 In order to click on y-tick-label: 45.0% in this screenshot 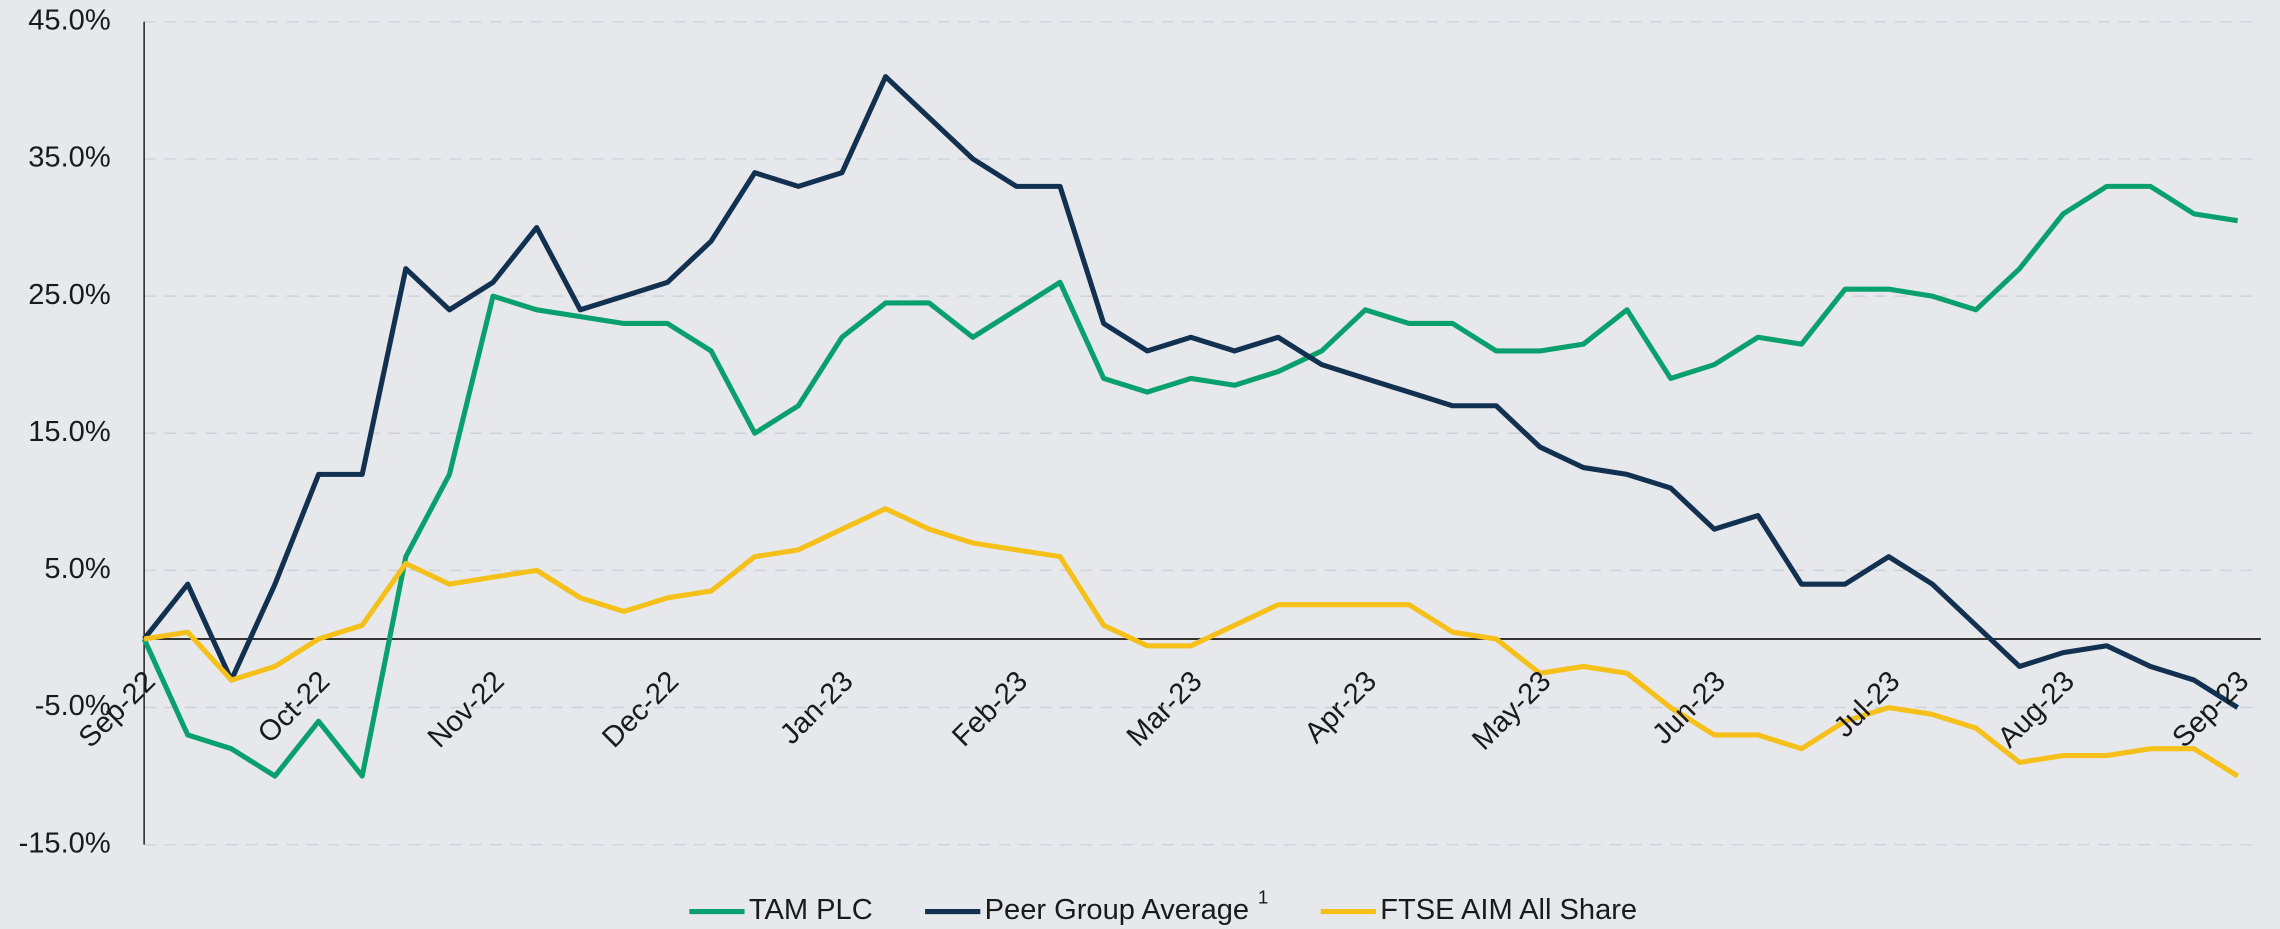, I will do `click(69, 20)`.